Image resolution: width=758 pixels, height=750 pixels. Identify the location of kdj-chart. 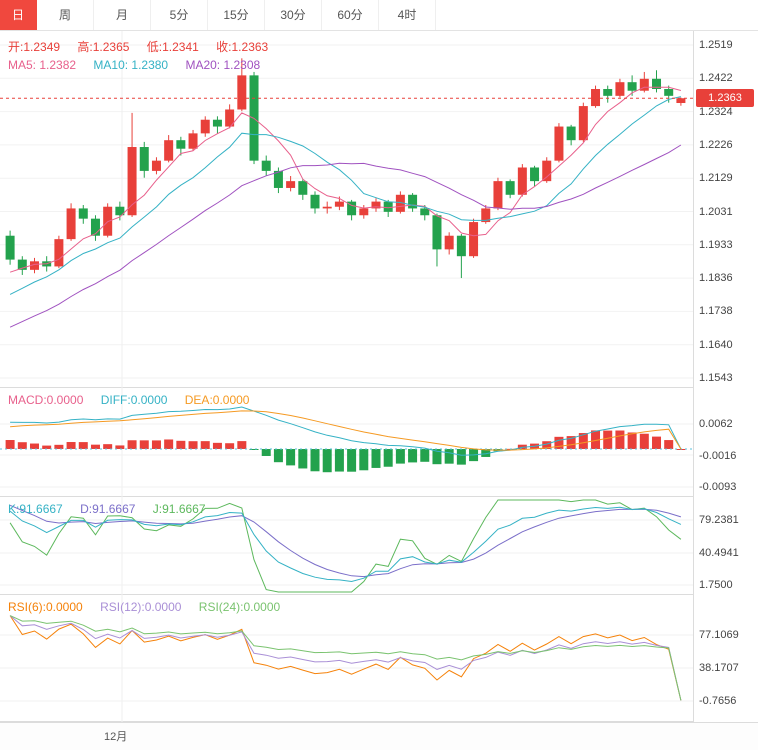
(346, 546).